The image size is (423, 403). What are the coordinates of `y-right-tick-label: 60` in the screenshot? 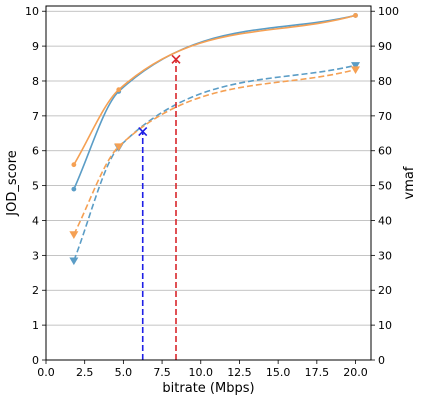 It's located at (385, 151).